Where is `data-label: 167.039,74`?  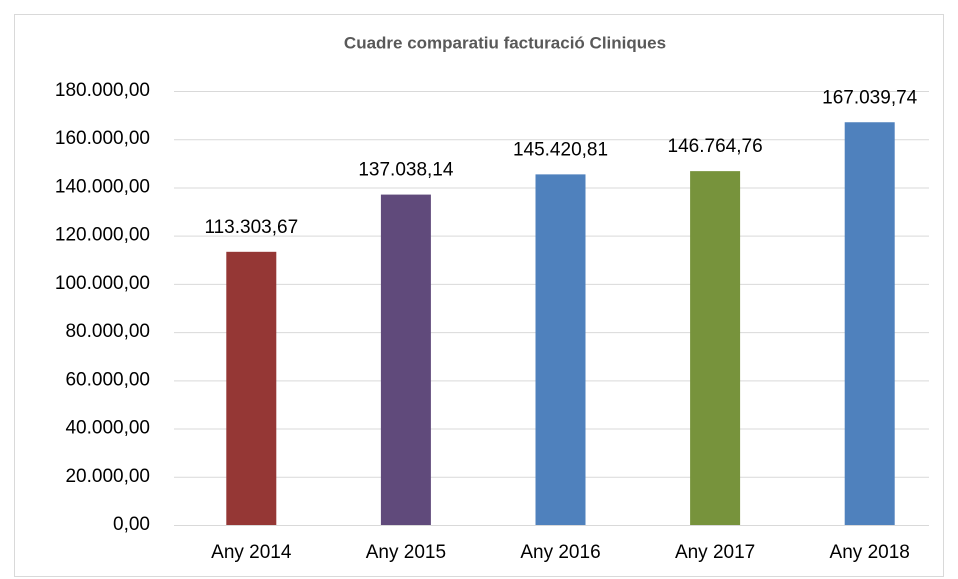
data-label: 167.039,74 is located at coordinates (870, 97).